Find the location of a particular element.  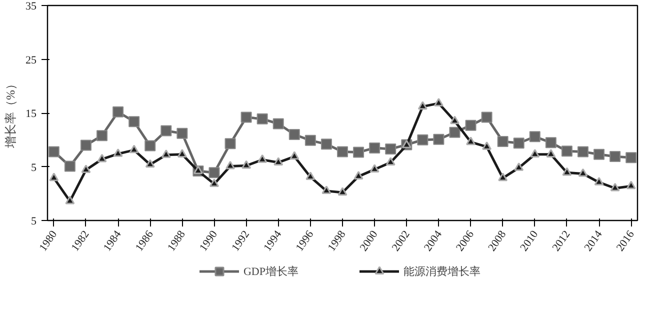

y-tick-label: 15 is located at coordinates (31, 114).